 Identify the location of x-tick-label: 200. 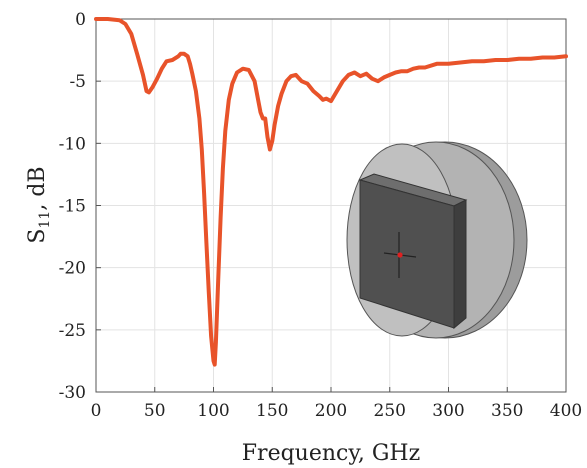
(331, 411).